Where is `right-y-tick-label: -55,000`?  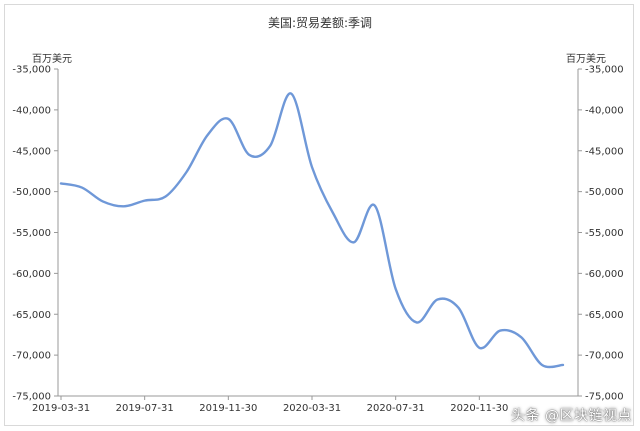
right-y-tick-label: -55,000 is located at coordinates (604, 233).